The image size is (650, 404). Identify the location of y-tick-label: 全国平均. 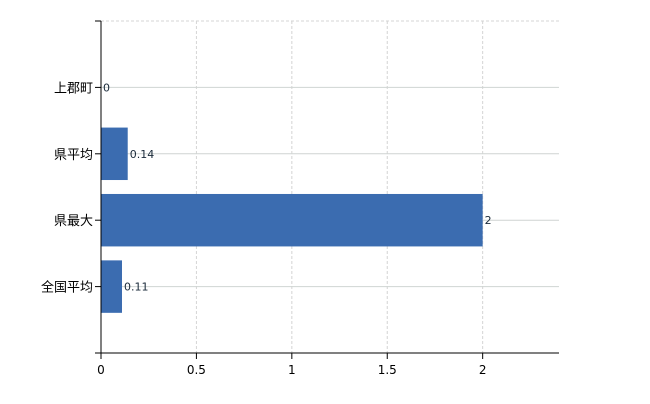
(67, 288).